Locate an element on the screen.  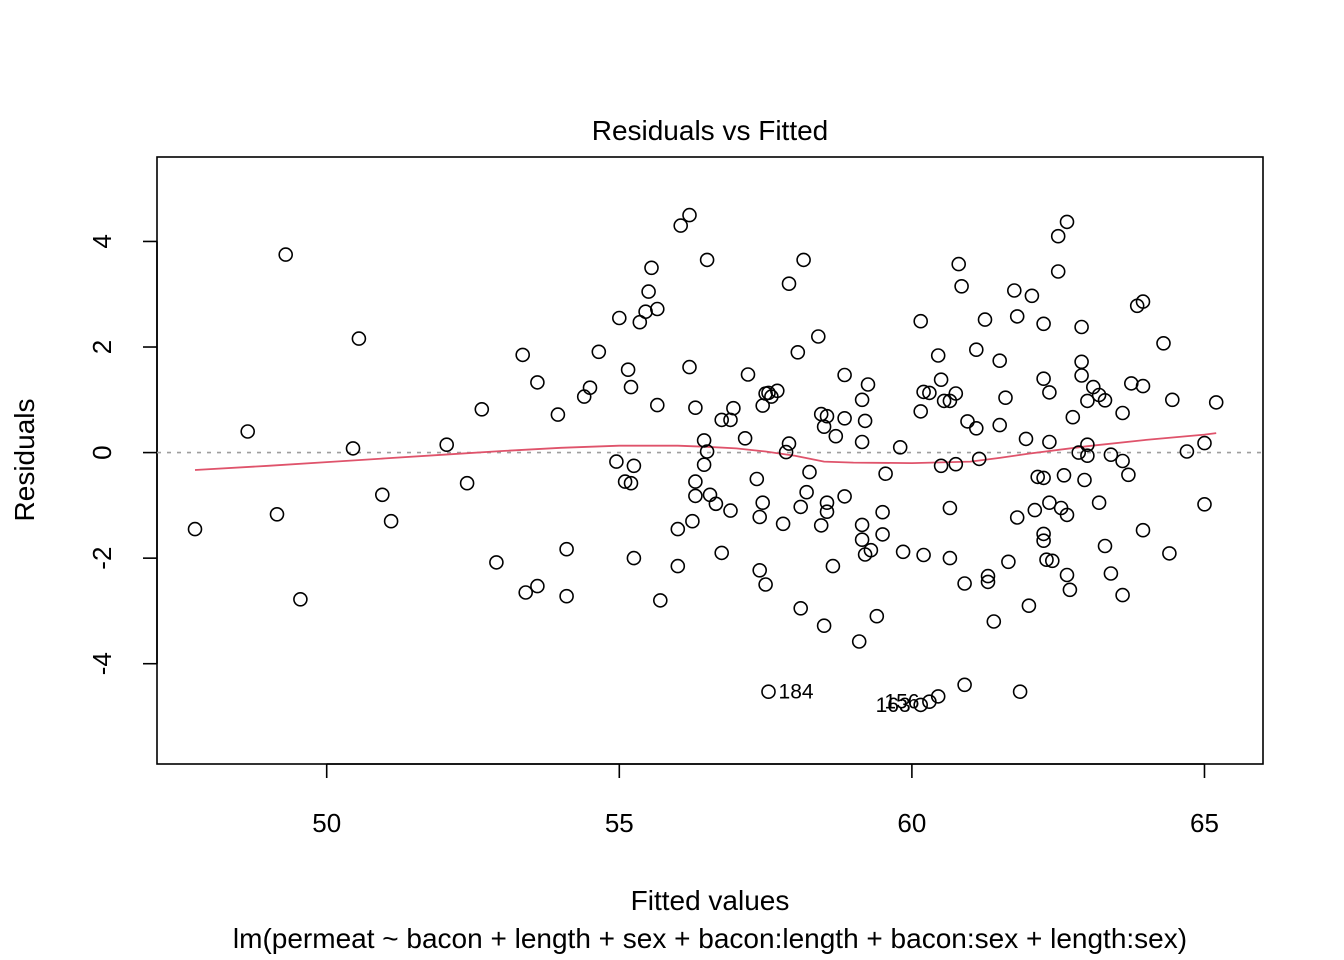
x-tick-label: 55 is located at coordinates (619, 823).